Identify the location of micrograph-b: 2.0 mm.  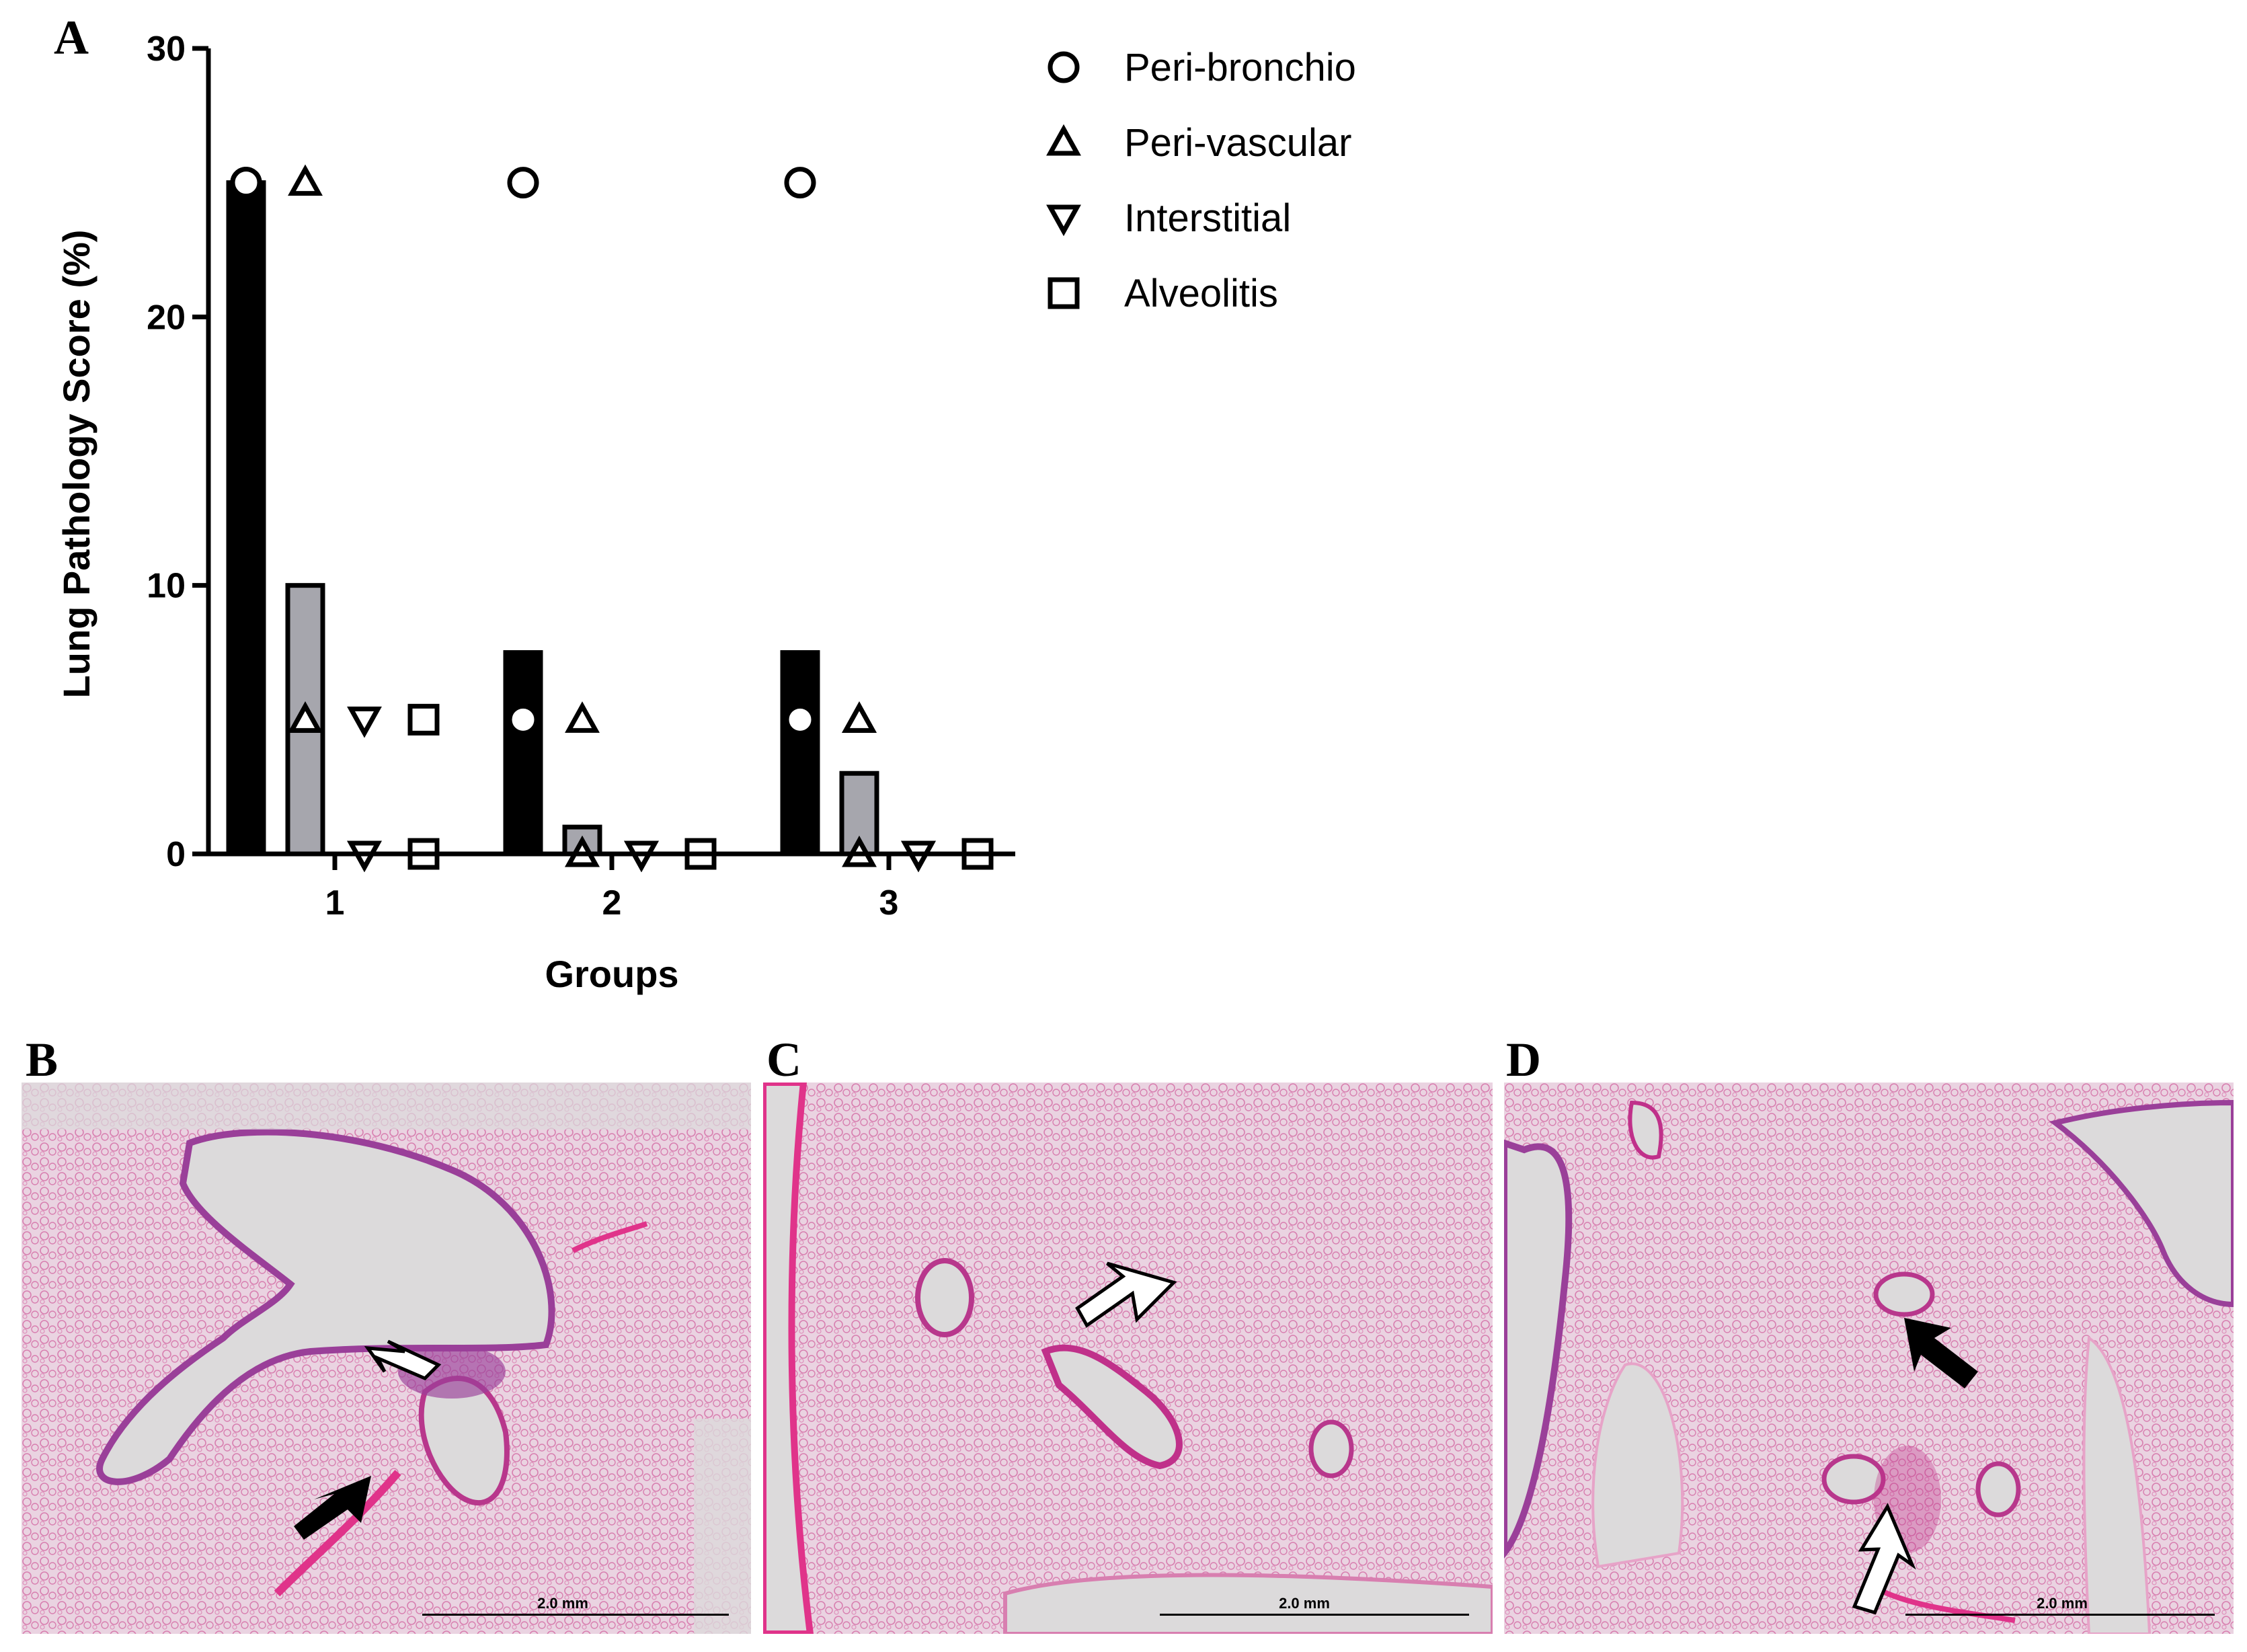
(386, 1358).